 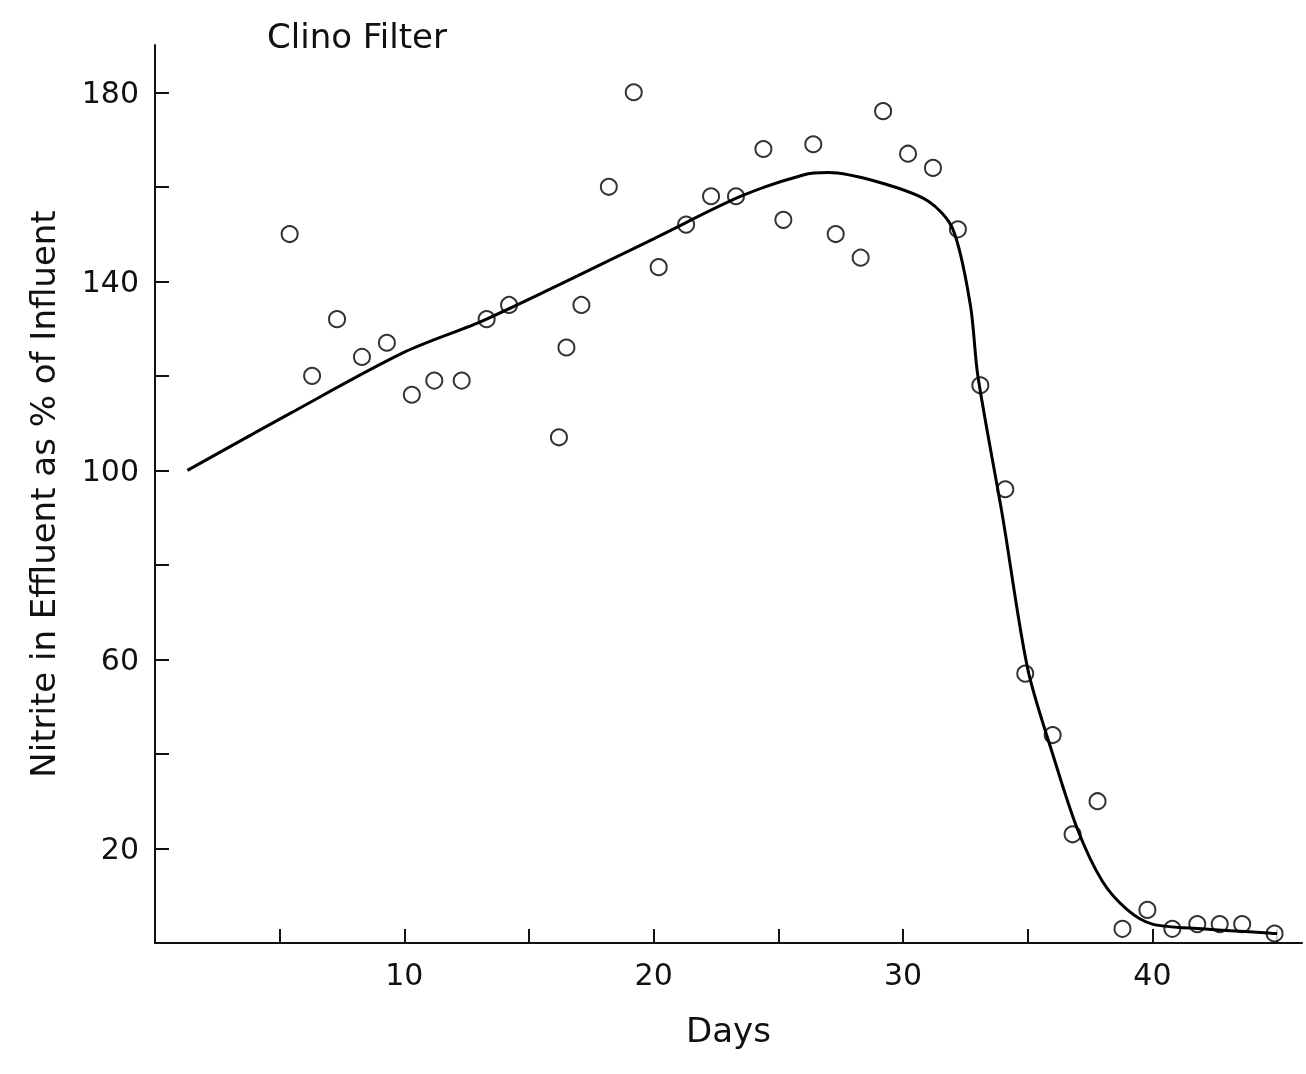 What do you see at coordinates (357, 36) in the screenshot?
I see `chart-title: Clino Filter` at bounding box center [357, 36].